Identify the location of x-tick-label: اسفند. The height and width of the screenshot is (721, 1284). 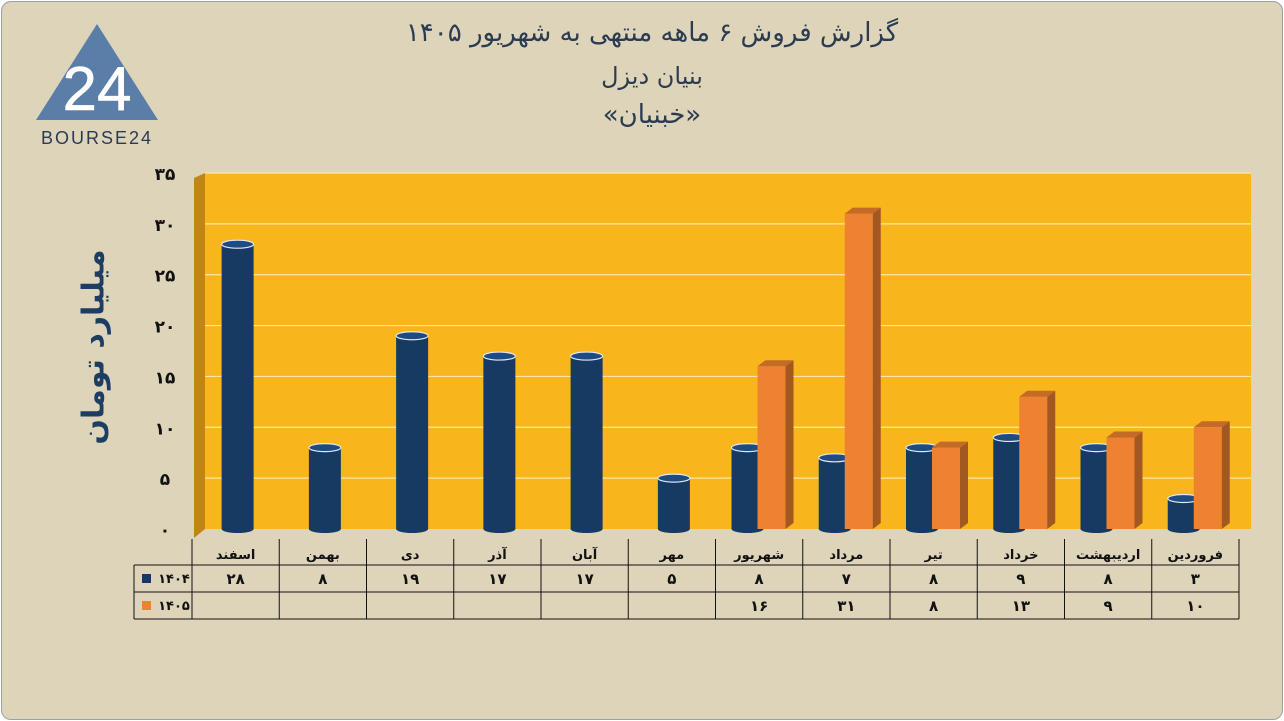
(235, 555).